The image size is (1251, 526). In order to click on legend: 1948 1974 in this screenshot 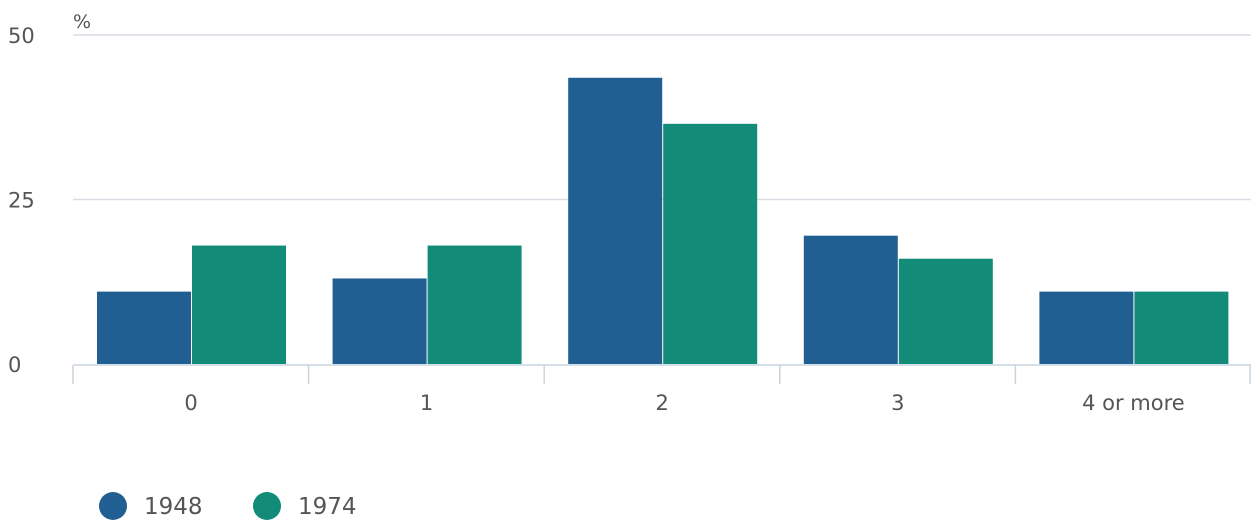, I will do `click(228, 506)`.